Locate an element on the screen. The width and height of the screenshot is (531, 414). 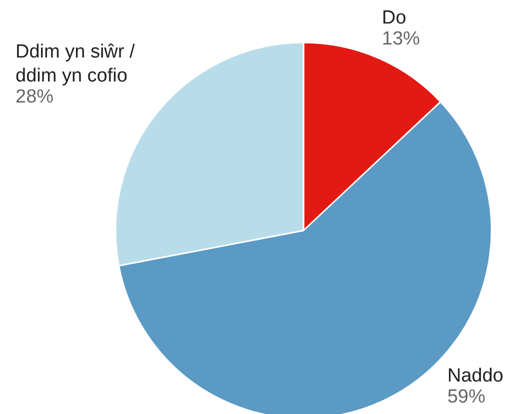
slice-label: Do is located at coordinates (394, 18).